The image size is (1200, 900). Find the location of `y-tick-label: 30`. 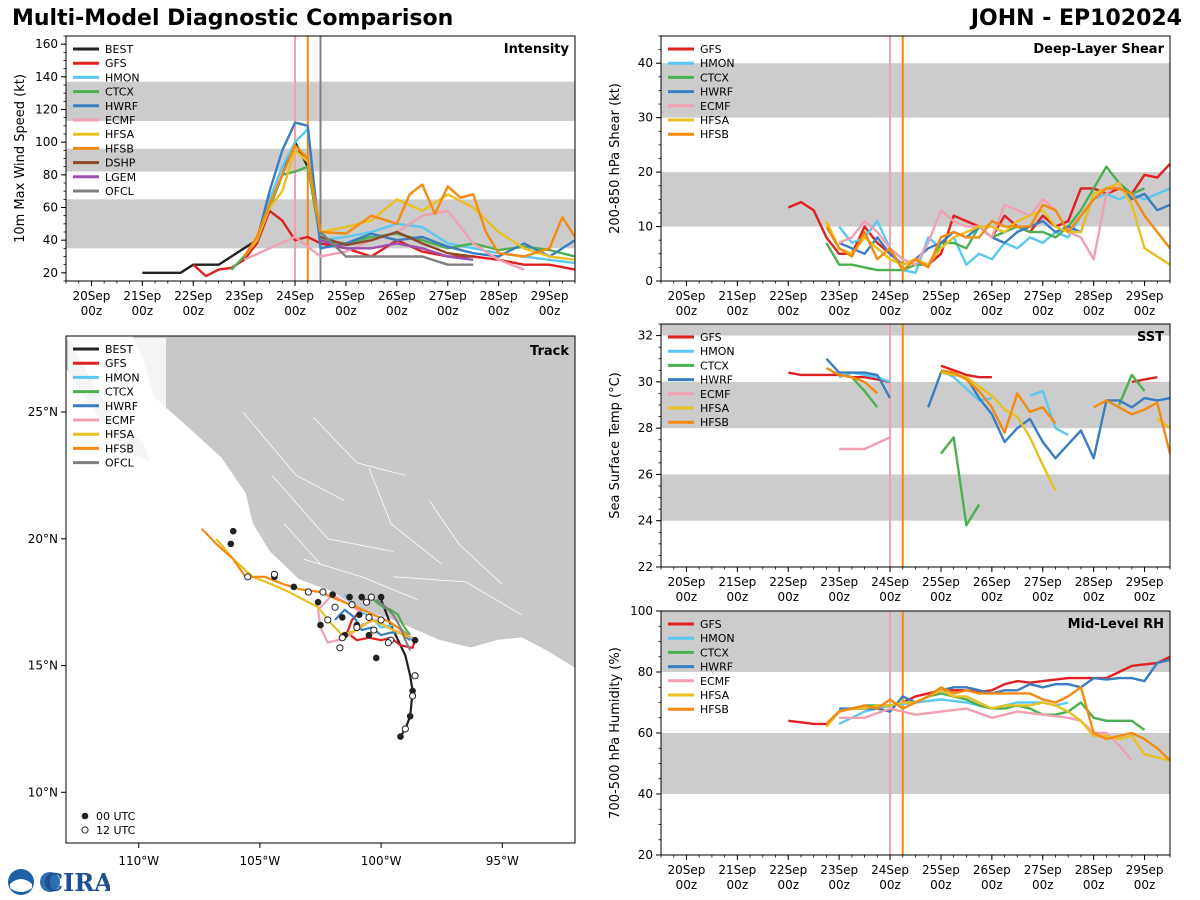

y-tick-label: 30 is located at coordinates (645, 382).